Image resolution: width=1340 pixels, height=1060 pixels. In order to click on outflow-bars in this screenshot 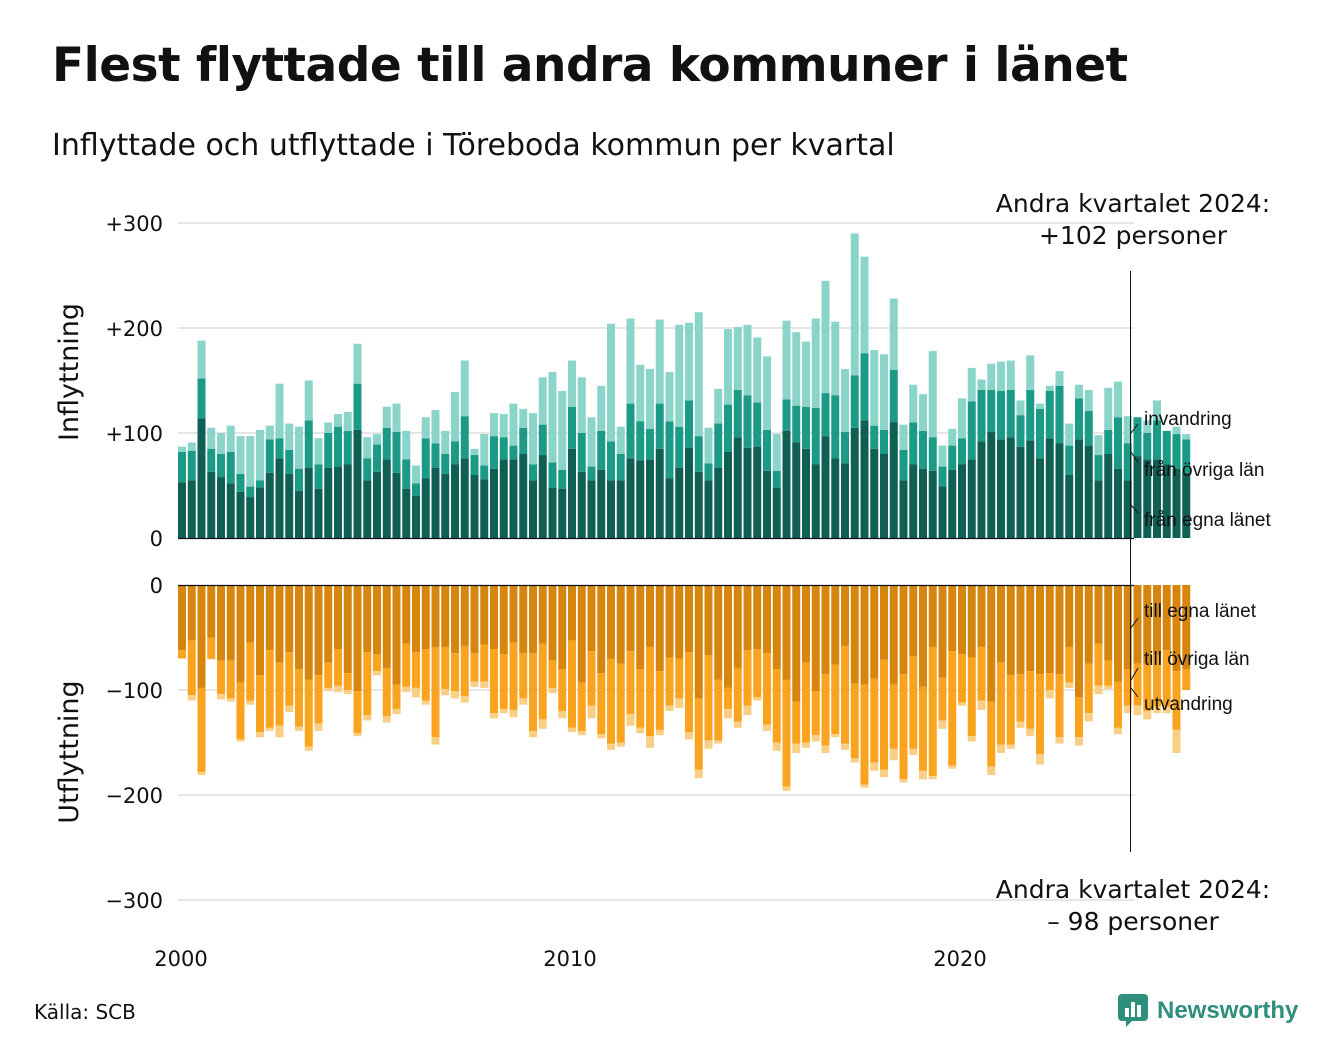, I will do `click(684, 688)`.